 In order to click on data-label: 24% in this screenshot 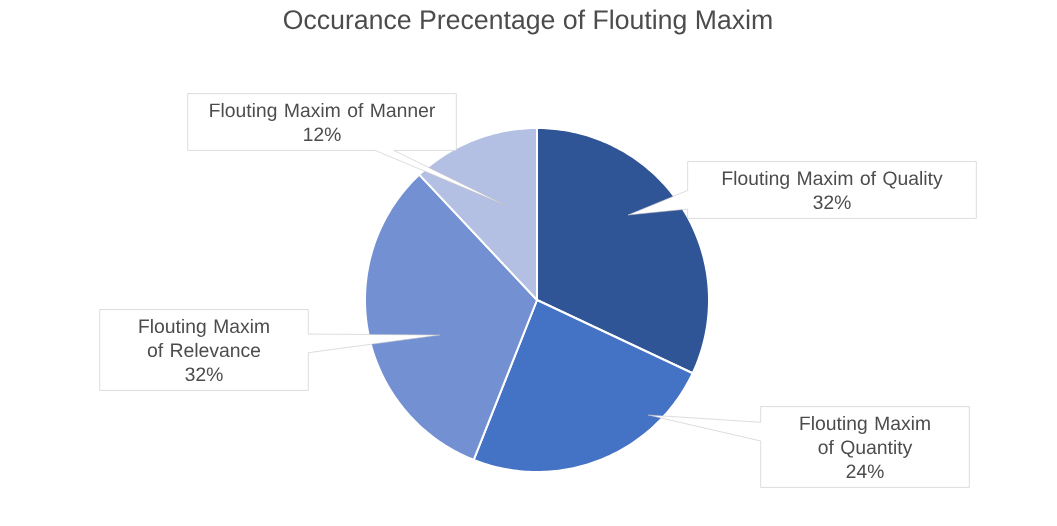, I will do `click(865, 471)`.